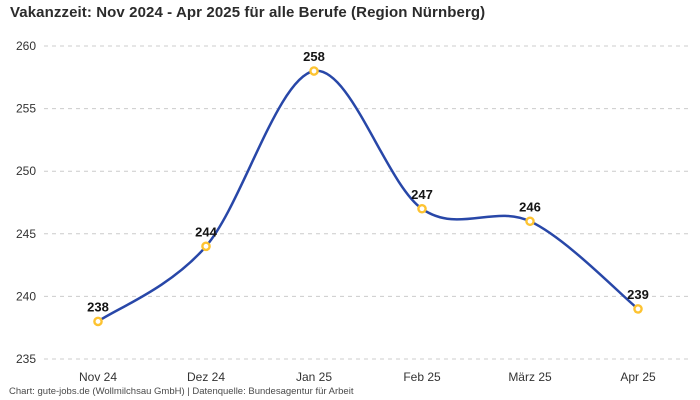 The height and width of the screenshot is (400, 700). Describe the element at coordinates (26, 202) in the screenshot. I see `y-axis-labels: 235 240 245 250 255 260` at that location.